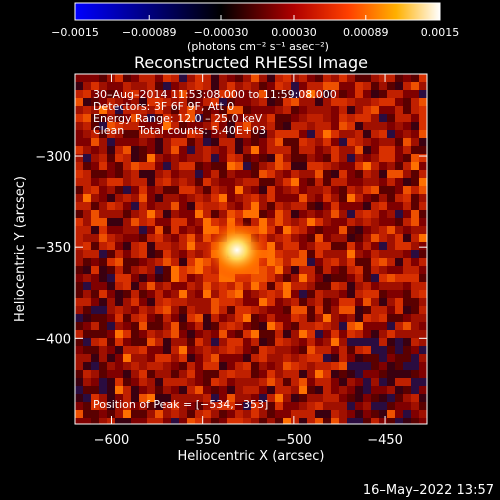 Image resolution: width=500 pixels, height=500 pixels. What do you see at coordinates (366, 32) in the screenshot?
I see `colorbar-tick-label: 0.00089` at bounding box center [366, 32].